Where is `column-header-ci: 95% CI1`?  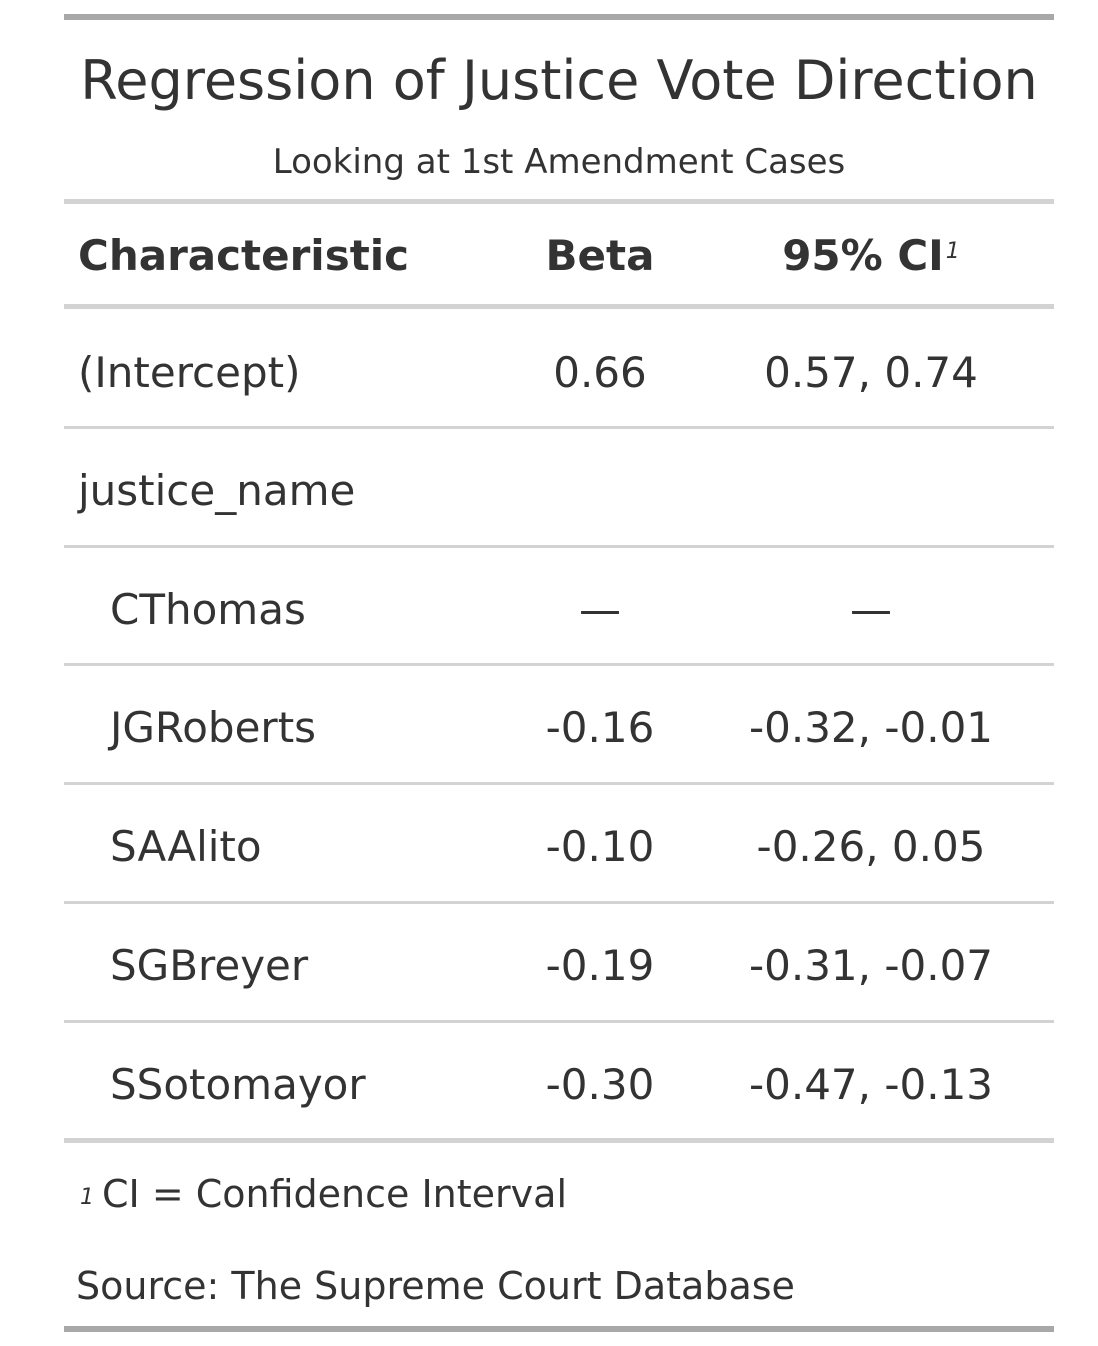
column-header-ci: 95% CI1 is located at coordinates (871, 256).